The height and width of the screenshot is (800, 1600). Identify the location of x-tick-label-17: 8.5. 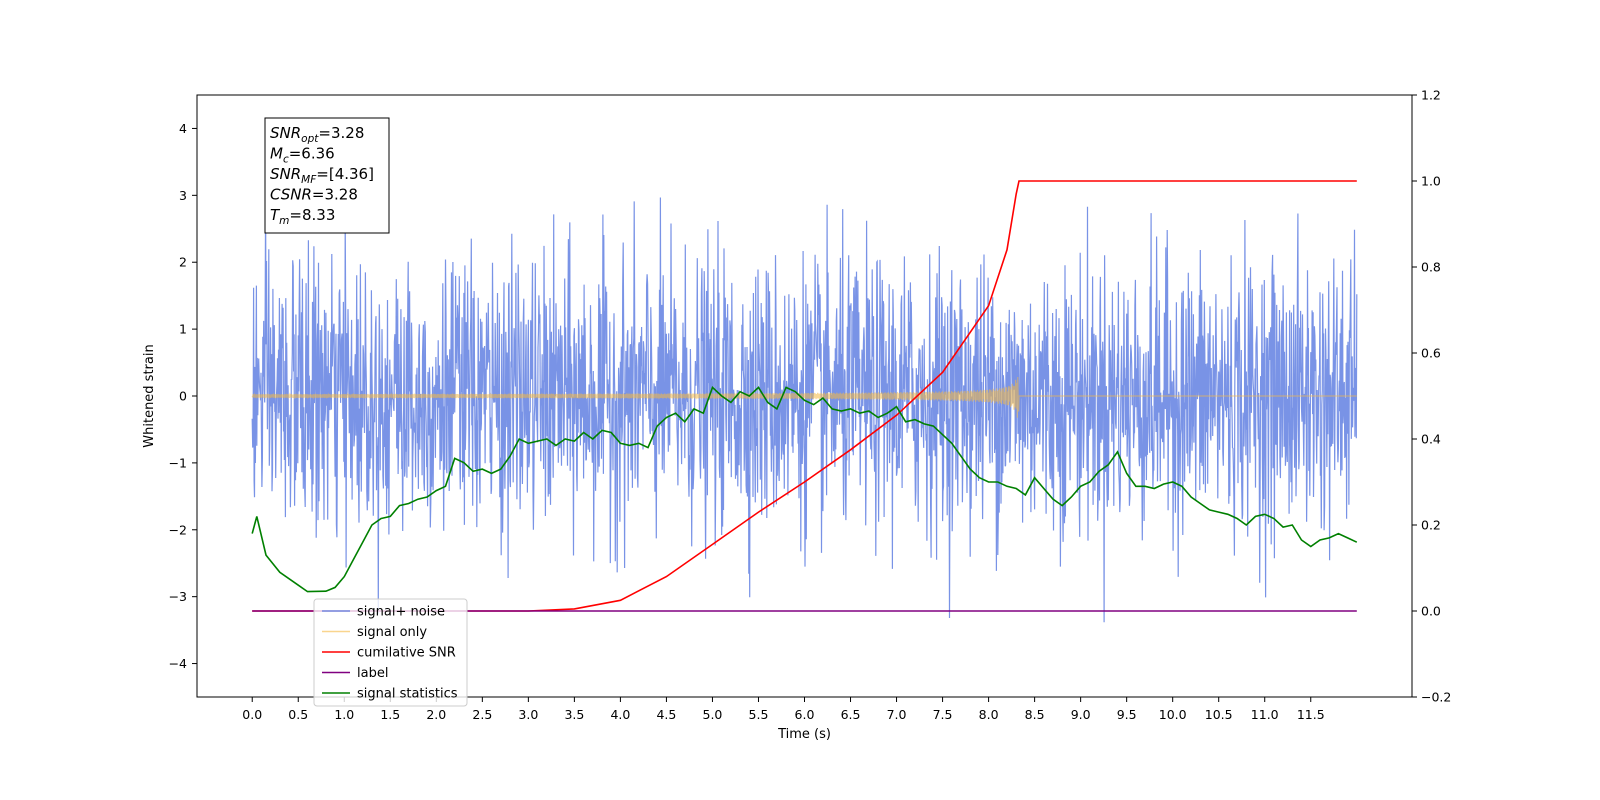
(1035, 714).